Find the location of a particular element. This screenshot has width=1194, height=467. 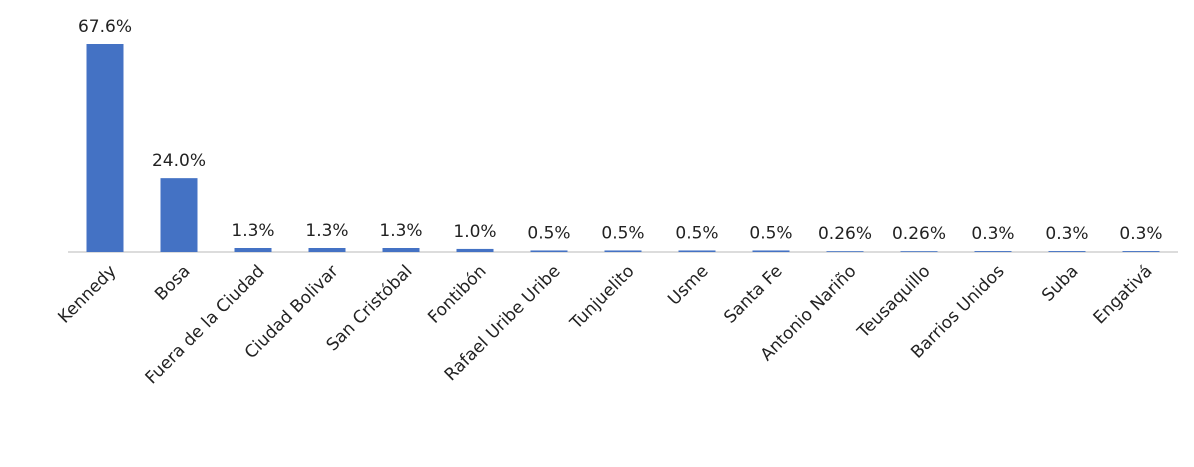

x-tick-label: Tunjuelito is located at coordinates (602, 297).